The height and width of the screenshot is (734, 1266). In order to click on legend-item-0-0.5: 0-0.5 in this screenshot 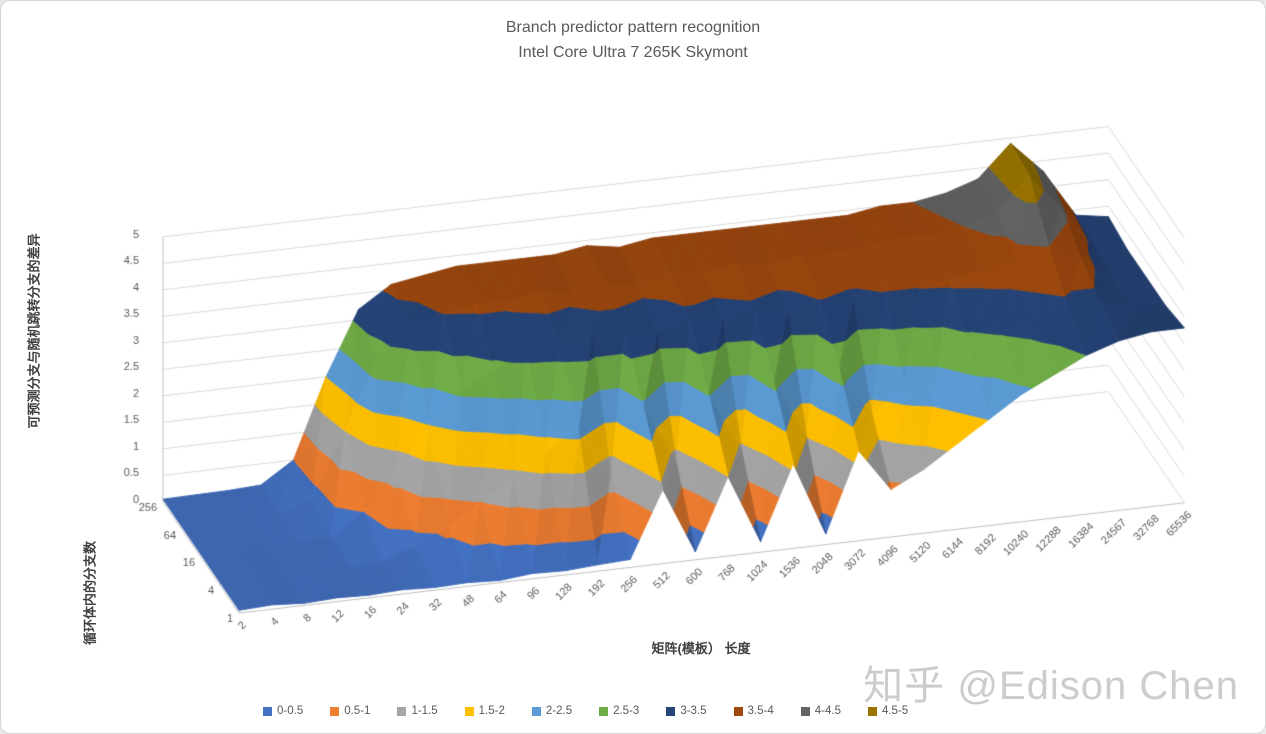, I will do `click(283, 711)`.